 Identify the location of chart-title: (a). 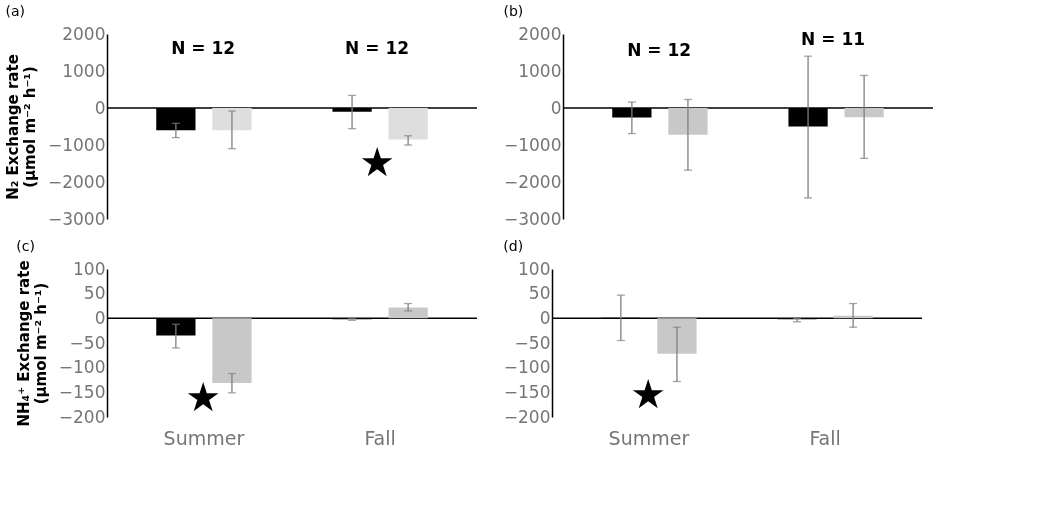
(15, 11).